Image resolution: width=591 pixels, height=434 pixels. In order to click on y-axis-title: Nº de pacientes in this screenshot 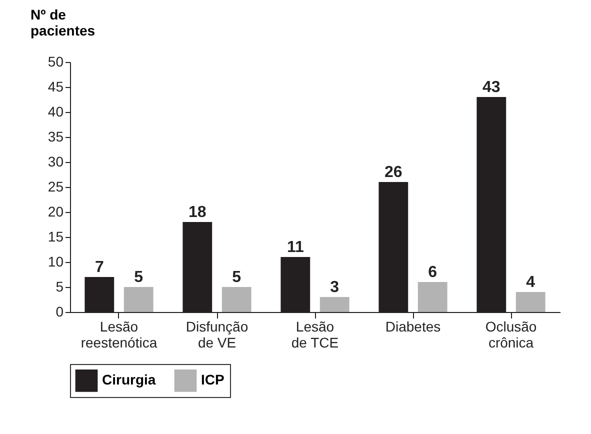, I will do `click(63, 22)`.